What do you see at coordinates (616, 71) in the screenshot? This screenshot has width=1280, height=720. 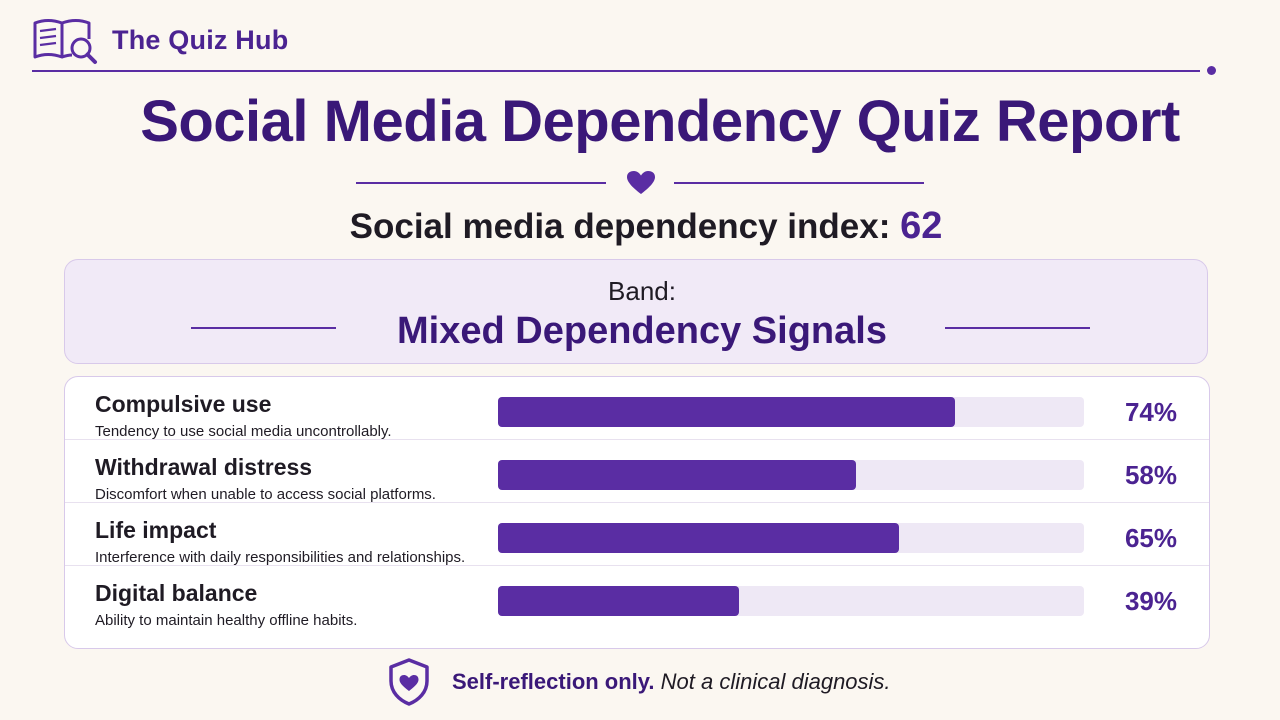 I see `header-divider` at bounding box center [616, 71].